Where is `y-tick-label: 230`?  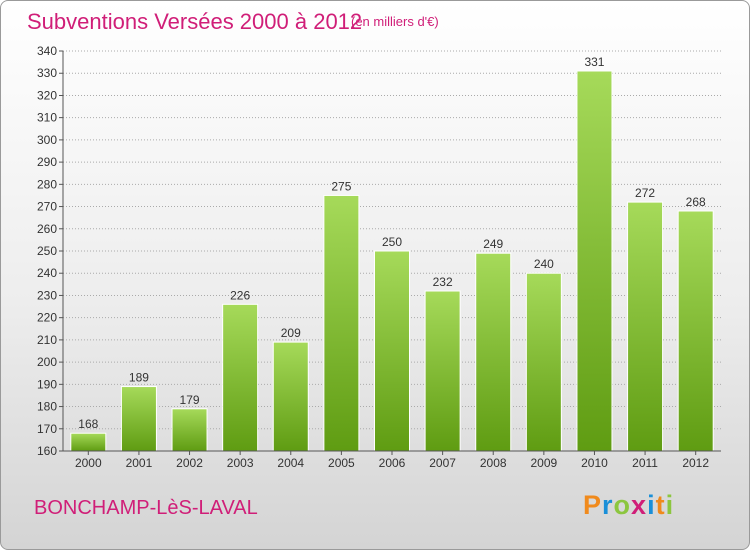 y-tick-label: 230 is located at coordinates (47, 295).